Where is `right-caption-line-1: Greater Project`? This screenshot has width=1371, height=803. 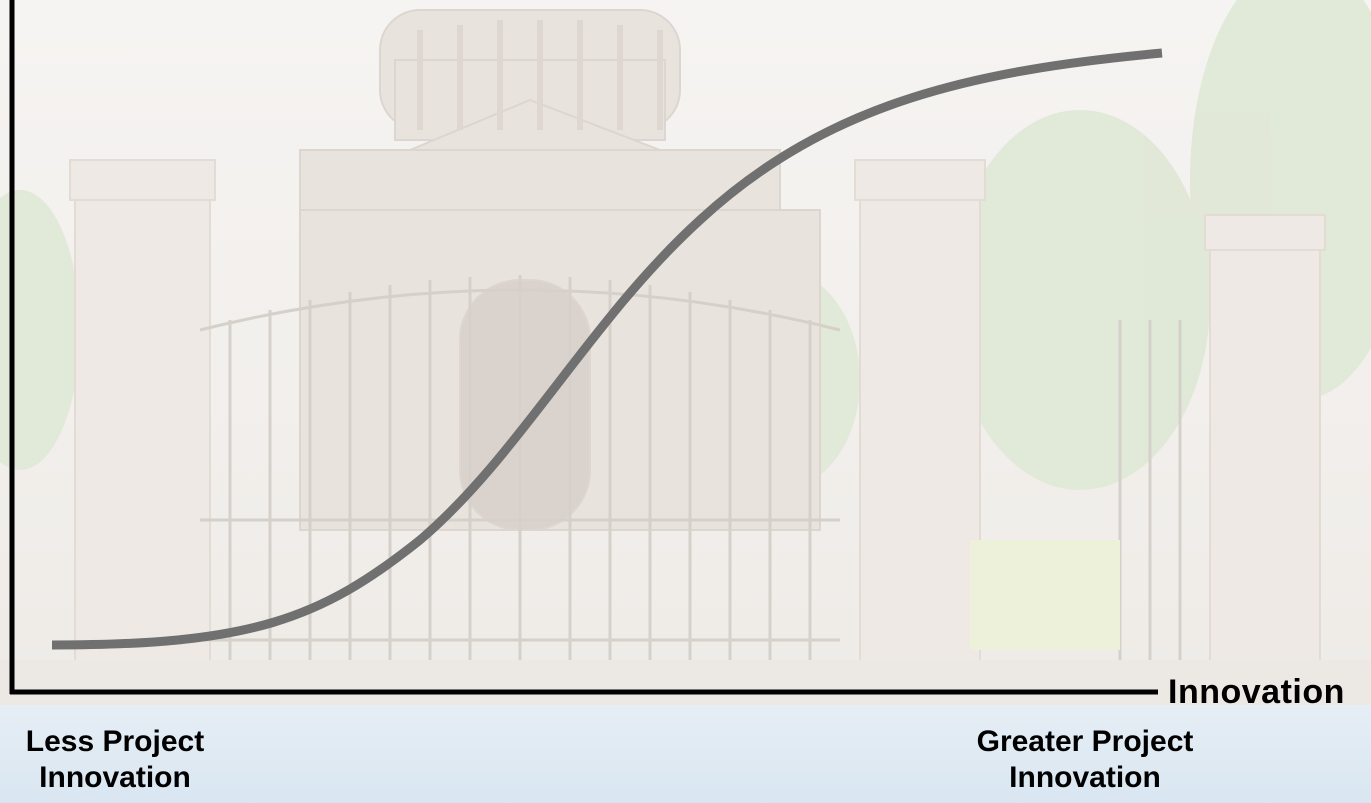
right-caption-line-1: Greater Project is located at coordinates (1085, 741).